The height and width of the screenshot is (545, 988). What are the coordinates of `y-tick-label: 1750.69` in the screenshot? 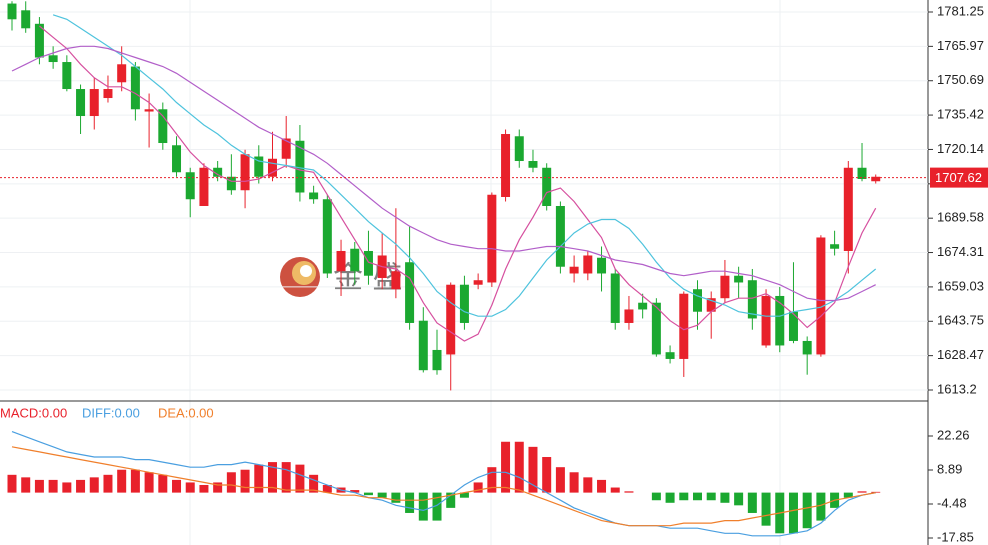 It's located at (960, 79).